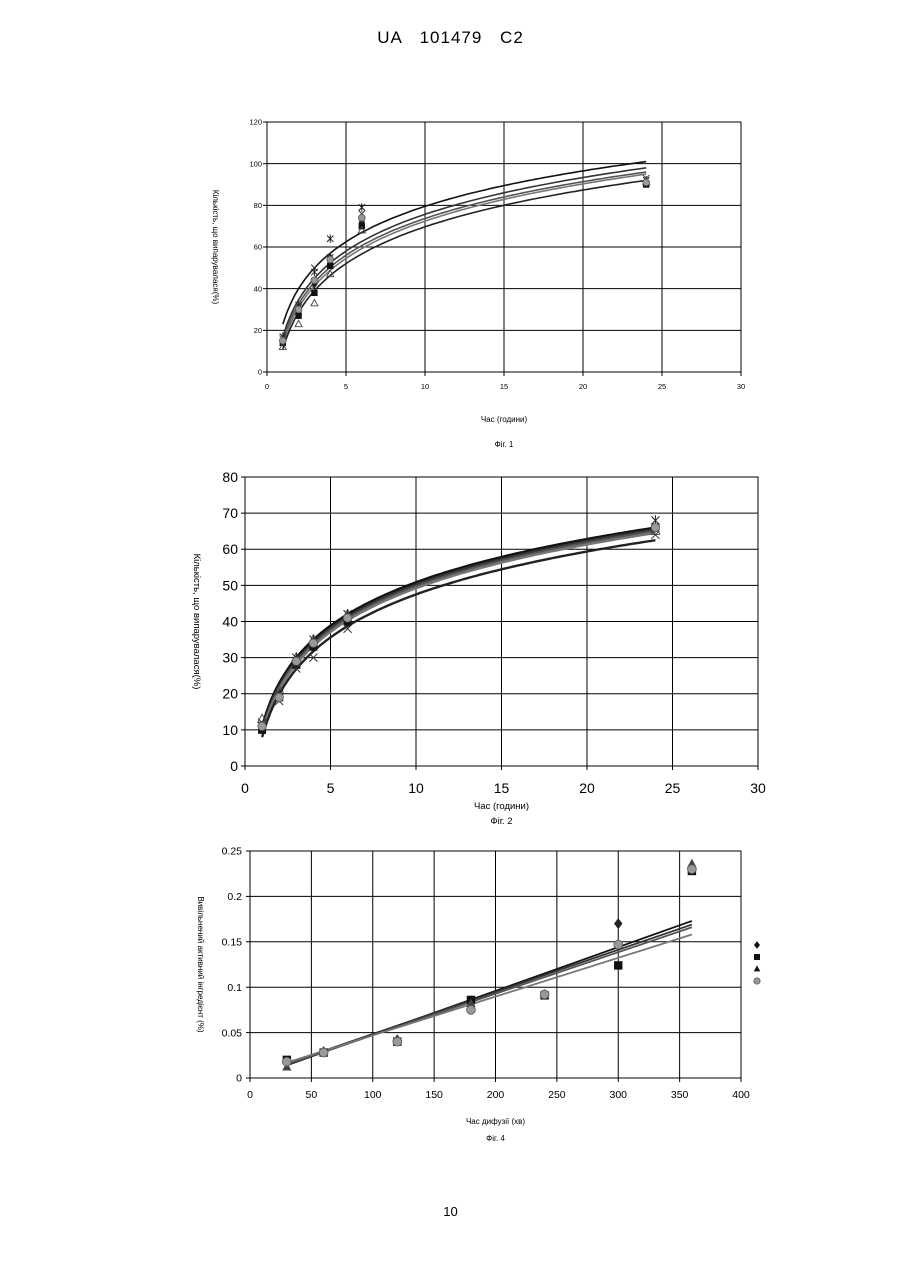 The height and width of the screenshot is (1273, 901). Describe the element at coordinates (618, 965) in the screenshot. I see `data-point-square` at that location.